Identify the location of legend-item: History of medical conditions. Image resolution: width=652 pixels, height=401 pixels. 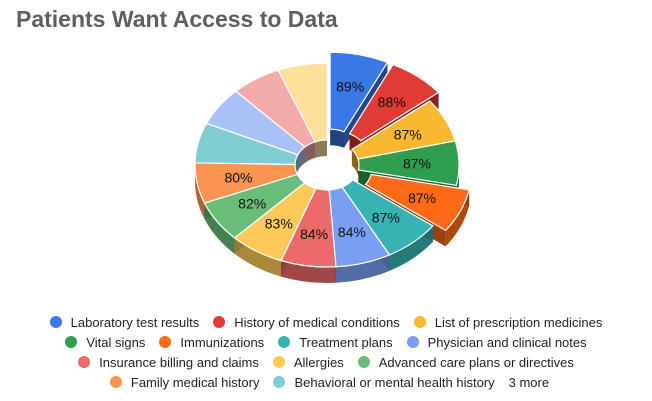
(306, 322).